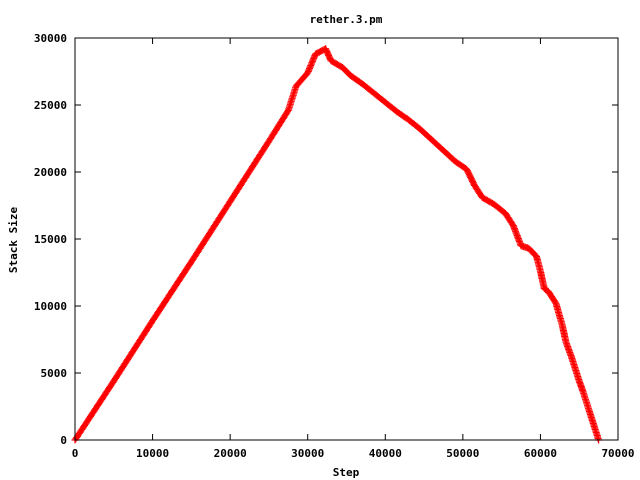  What do you see at coordinates (13, 240) in the screenshot?
I see `y-axis-label: Stack Size` at bounding box center [13, 240].